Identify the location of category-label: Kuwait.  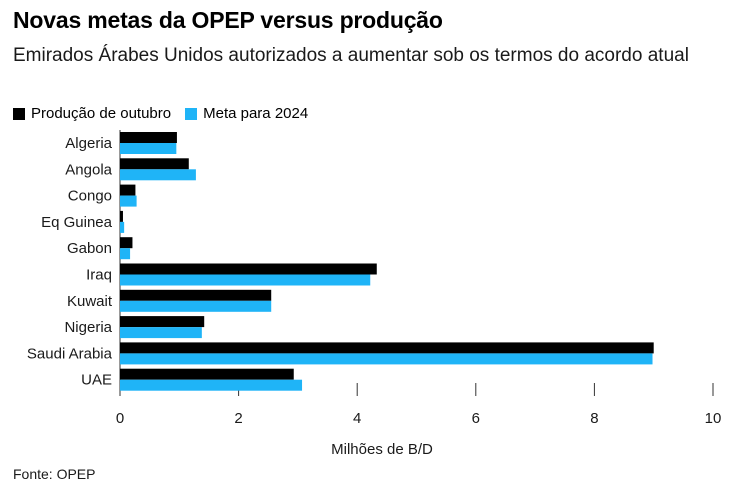
(90, 301).